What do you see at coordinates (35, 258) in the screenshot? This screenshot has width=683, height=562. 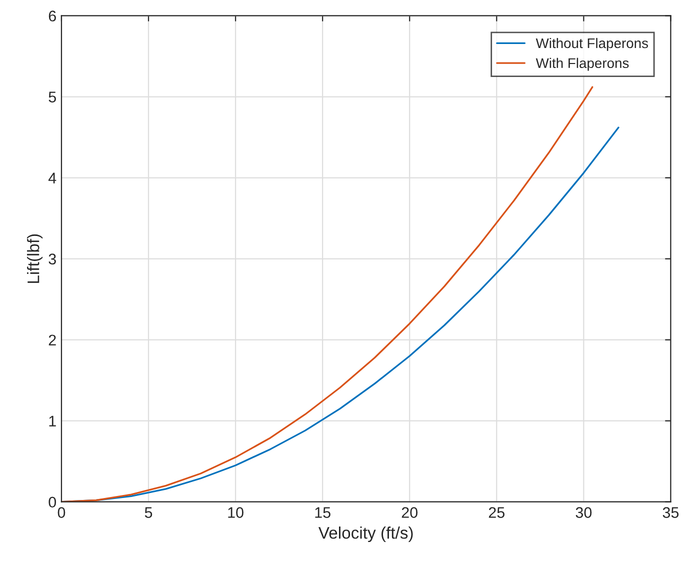 I see `y-axis-title: Lift(lbf)` at bounding box center [35, 258].